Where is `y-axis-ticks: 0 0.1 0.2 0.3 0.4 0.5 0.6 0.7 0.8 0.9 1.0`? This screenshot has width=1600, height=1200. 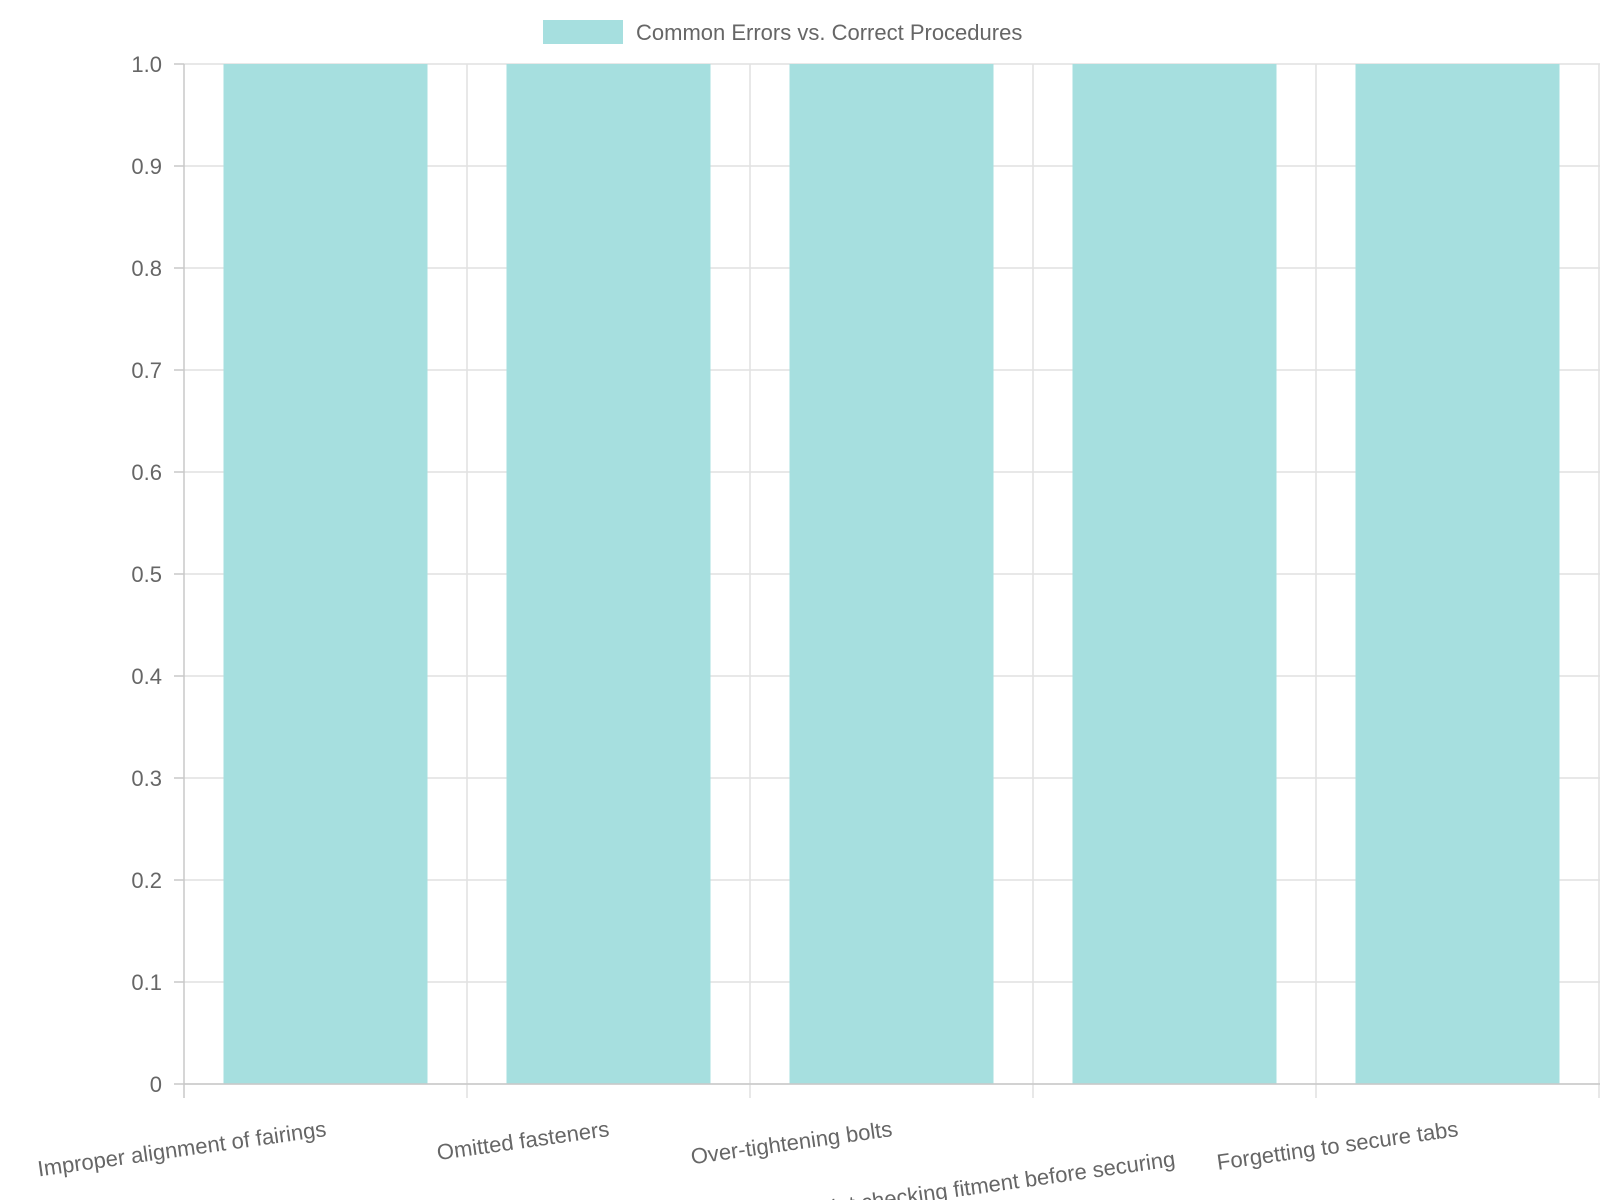 y-axis-ticks: 0 0.1 0.2 0.3 0.4 0.5 0.6 0.7 0.8 0.9 1.0 is located at coordinates (146, 574).